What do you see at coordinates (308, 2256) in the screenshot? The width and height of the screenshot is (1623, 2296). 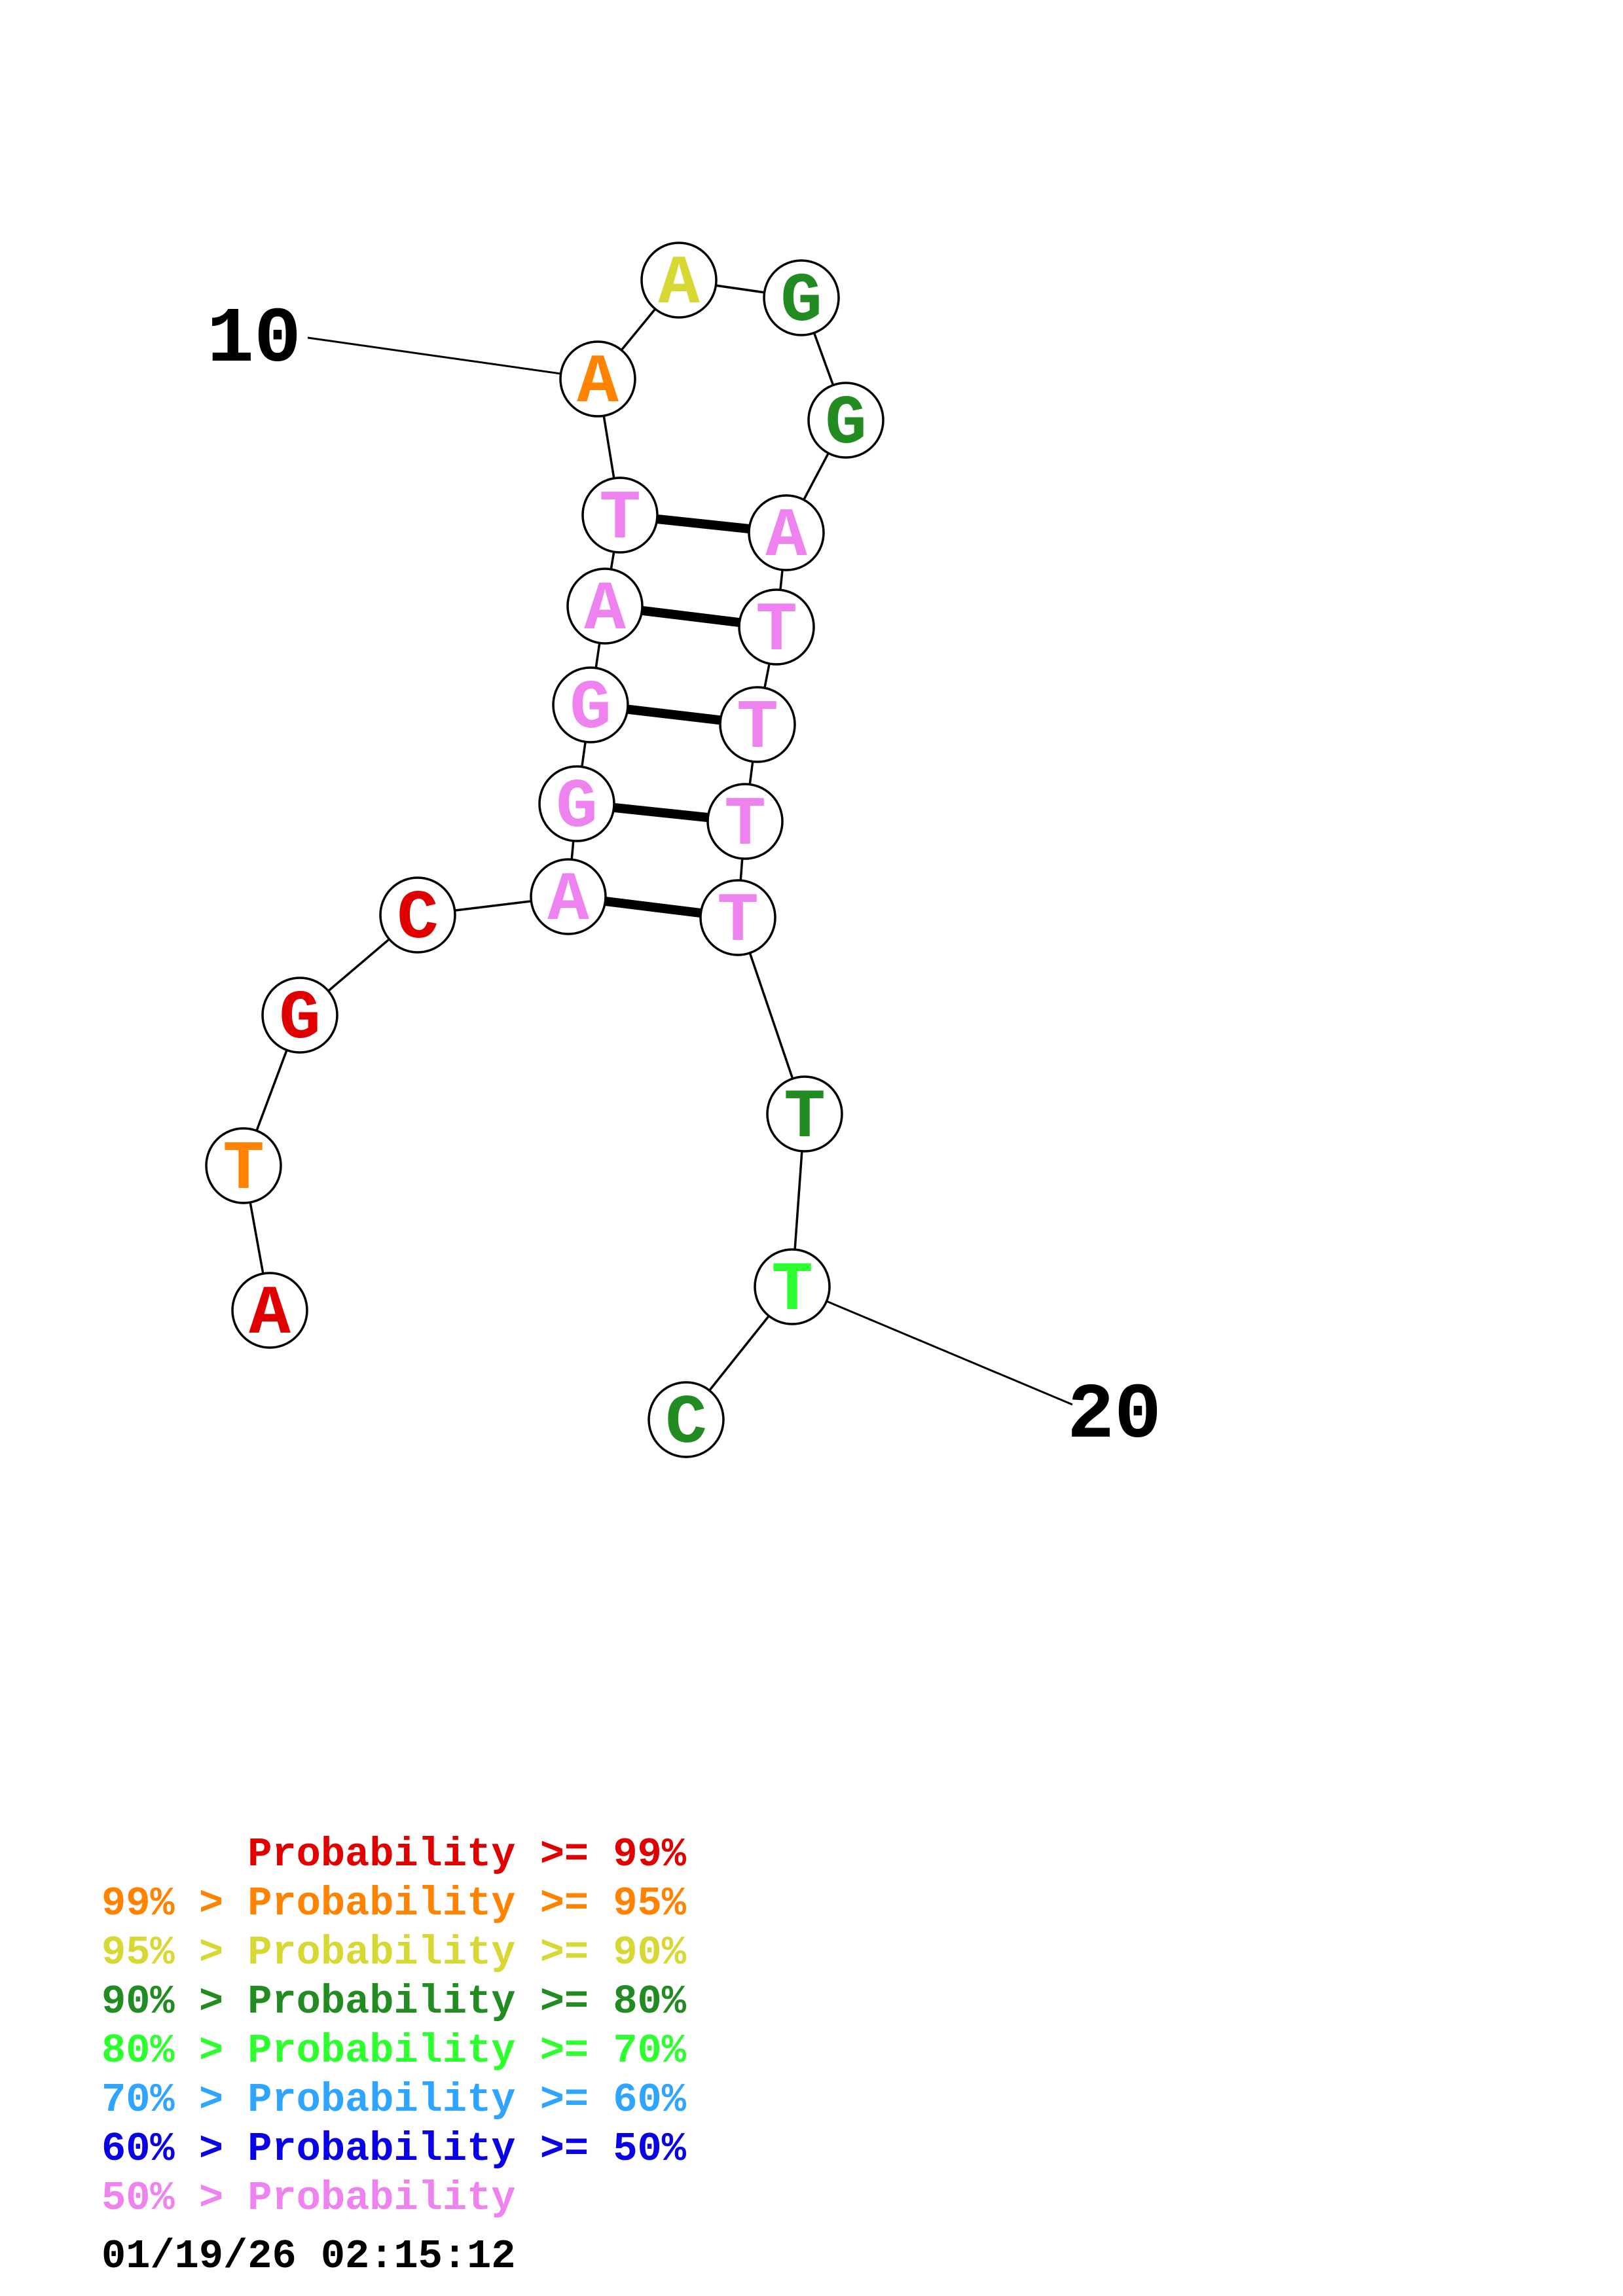 I see `timestamp: 01/19/26 02:15:12` at bounding box center [308, 2256].